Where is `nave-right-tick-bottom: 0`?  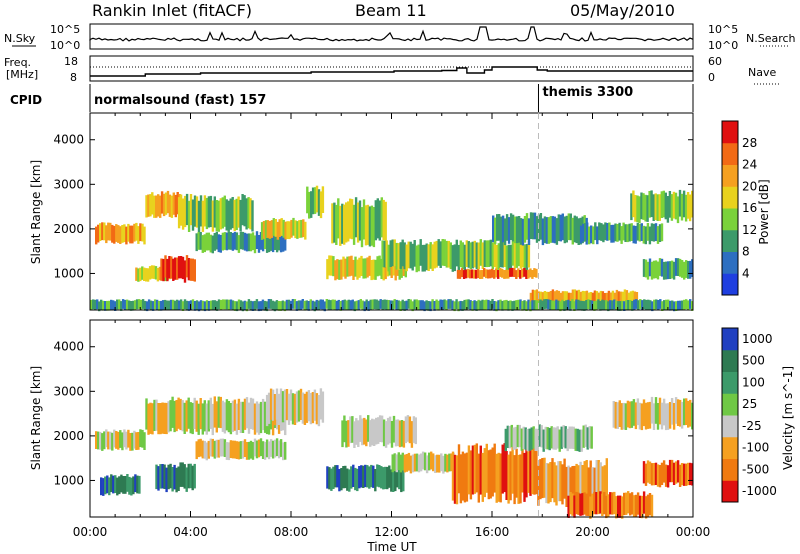 nave-right-tick-bottom: 0 is located at coordinates (711, 77).